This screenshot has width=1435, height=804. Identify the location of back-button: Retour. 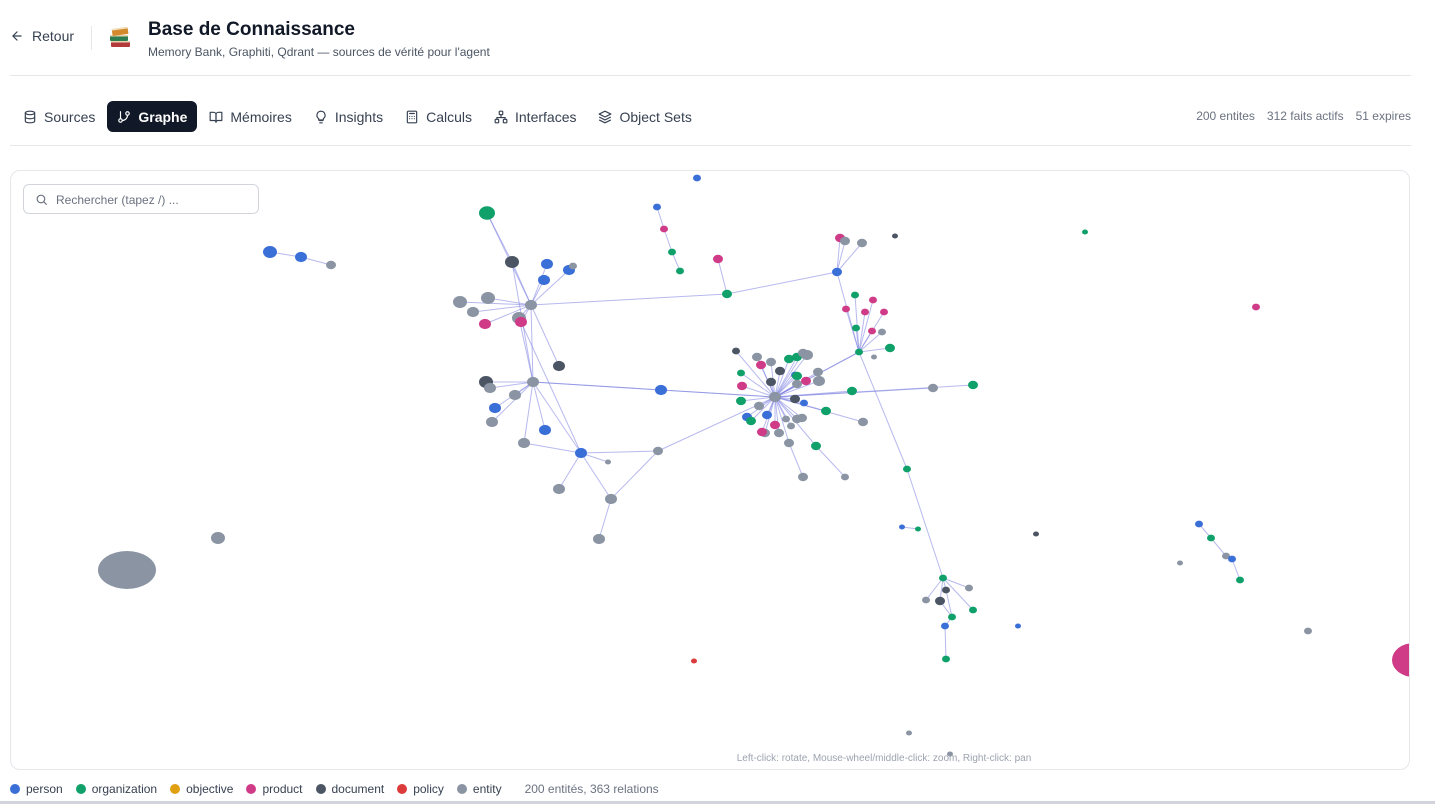
(42, 36).